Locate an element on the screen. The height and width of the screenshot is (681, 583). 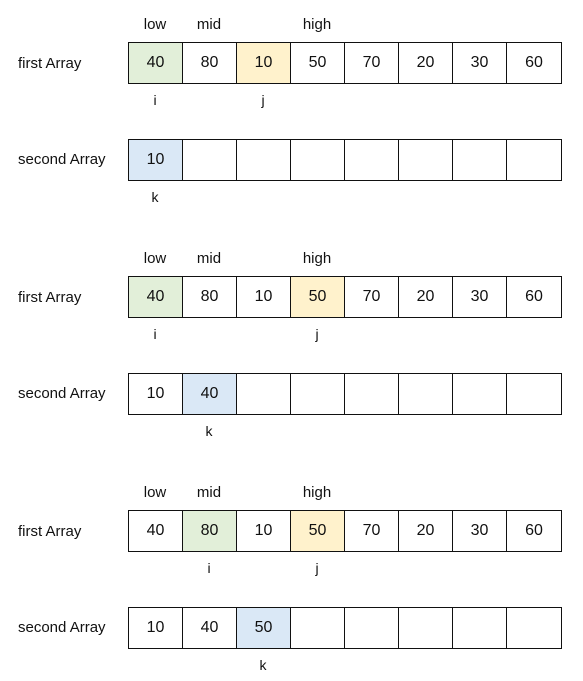
second-array: 10 40 is located at coordinates (345, 394).